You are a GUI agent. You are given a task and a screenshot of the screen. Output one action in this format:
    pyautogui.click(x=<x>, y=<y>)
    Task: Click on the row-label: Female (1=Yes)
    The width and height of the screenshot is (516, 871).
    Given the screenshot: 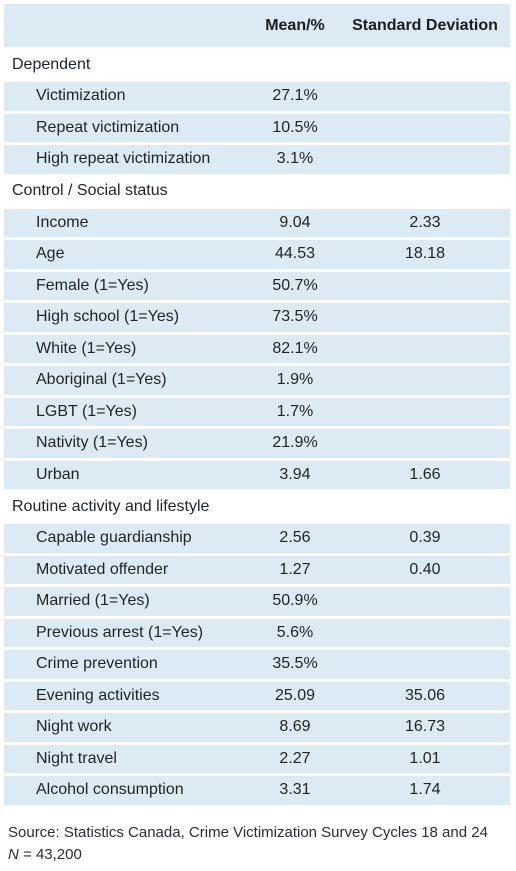 What is the action you would take?
    pyautogui.click(x=127, y=285)
    